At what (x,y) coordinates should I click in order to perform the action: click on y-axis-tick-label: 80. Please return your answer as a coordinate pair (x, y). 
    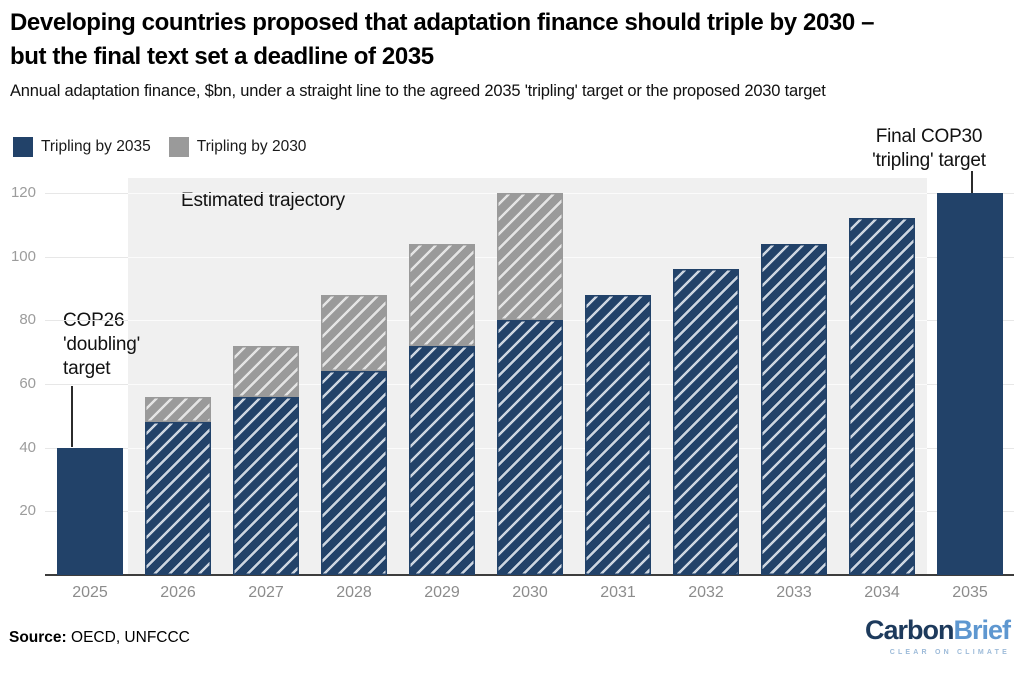
    Looking at the image, I should click on (27, 320).